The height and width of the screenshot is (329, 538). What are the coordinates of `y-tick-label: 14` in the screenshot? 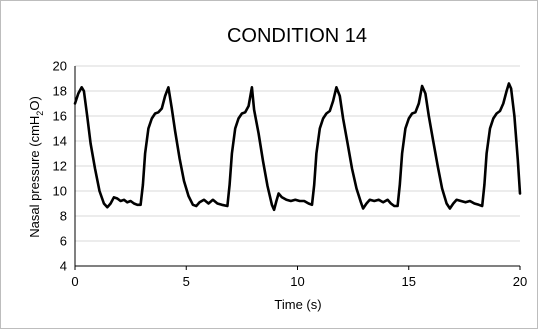 It's located at (60, 141).